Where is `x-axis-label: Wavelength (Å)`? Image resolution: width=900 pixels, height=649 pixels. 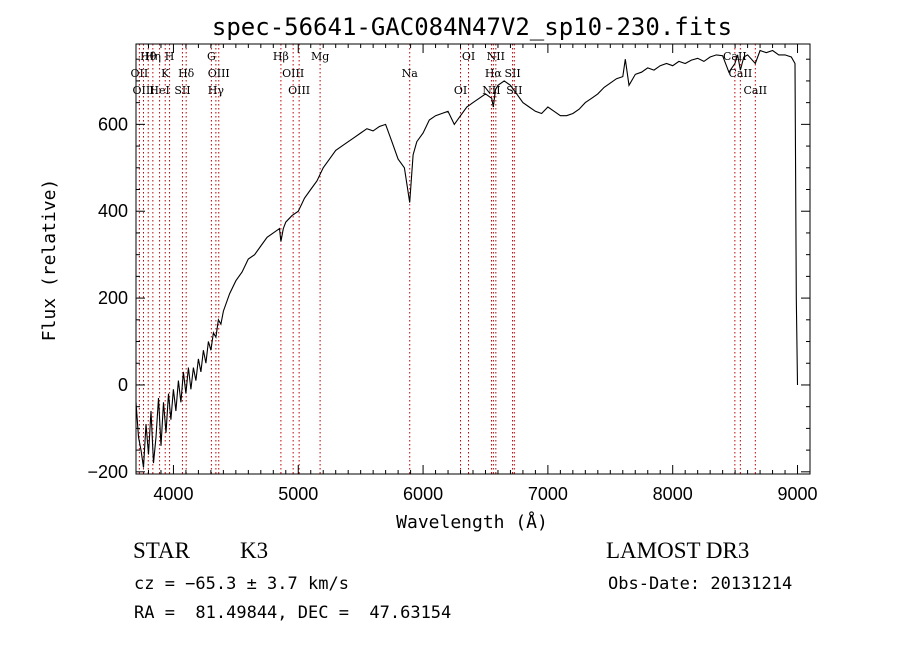 x-axis-label: Wavelength (Å) is located at coordinates (472, 522).